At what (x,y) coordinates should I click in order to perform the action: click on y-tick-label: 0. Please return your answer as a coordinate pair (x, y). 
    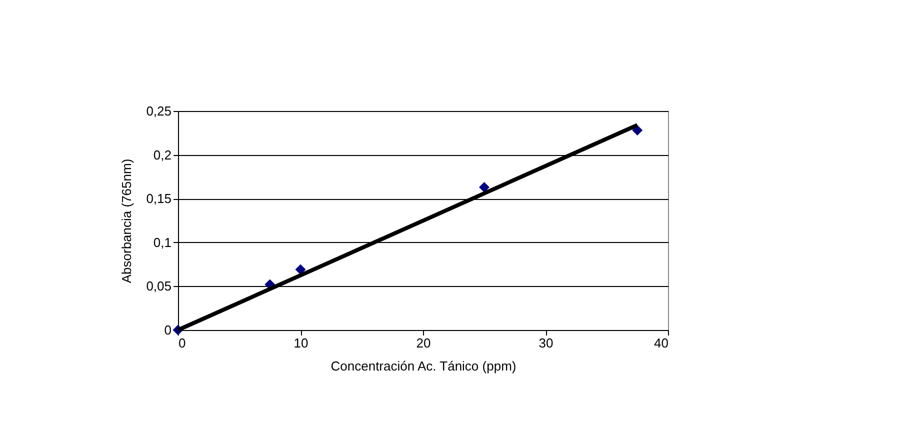
    Looking at the image, I should click on (168, 330).